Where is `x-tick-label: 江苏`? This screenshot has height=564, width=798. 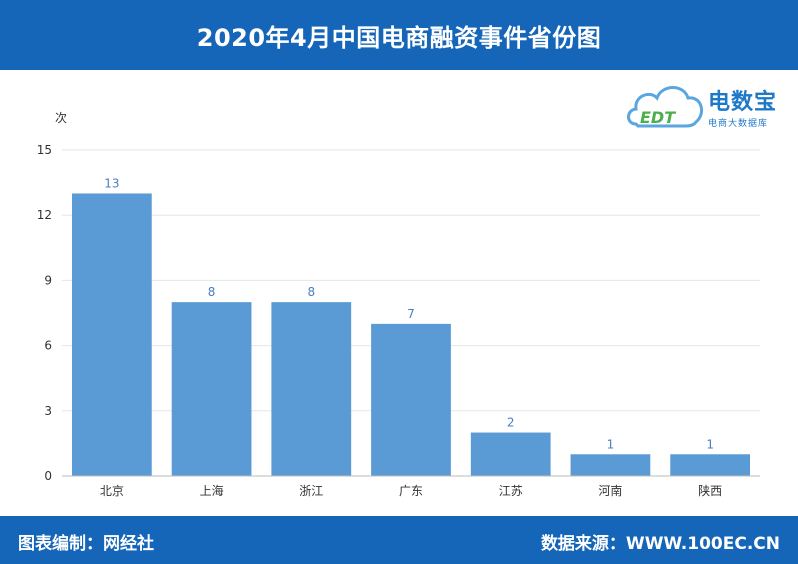
x-tick-label: 江苏 is located at coordinates (511, 491).